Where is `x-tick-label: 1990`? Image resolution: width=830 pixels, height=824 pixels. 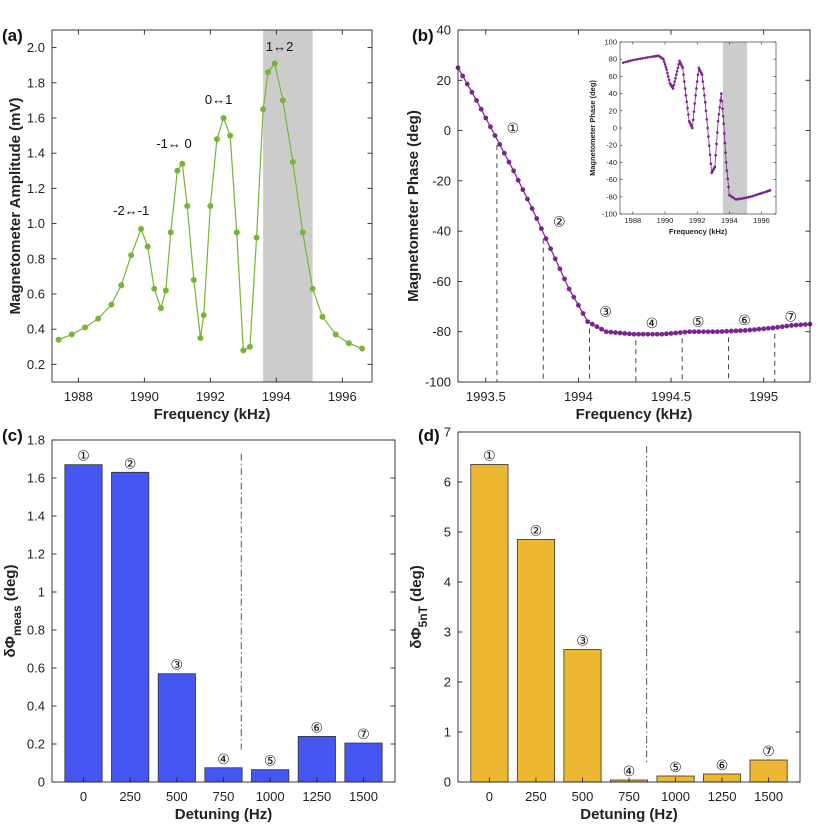
x-tick-label: 1990 is located at coordinates (144, 396).